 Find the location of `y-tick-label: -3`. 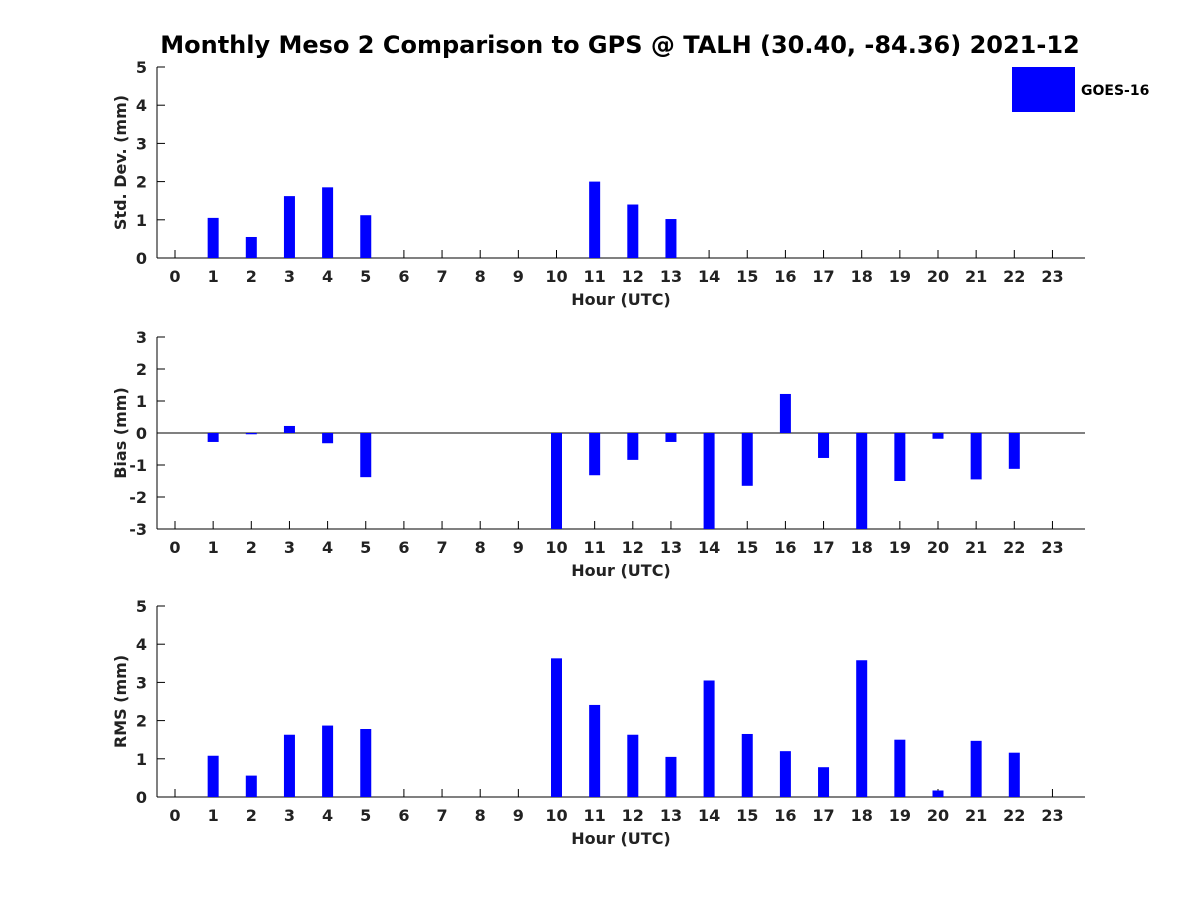

y-tick-label: -3 is located at coordinates (138, 529).